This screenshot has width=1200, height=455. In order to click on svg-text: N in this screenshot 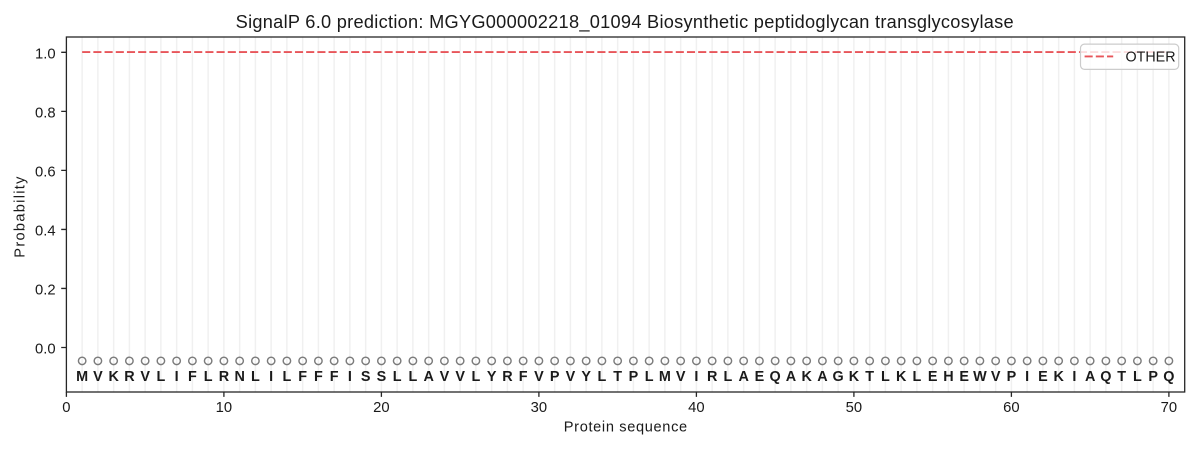, I will do `click(239, 377)`.